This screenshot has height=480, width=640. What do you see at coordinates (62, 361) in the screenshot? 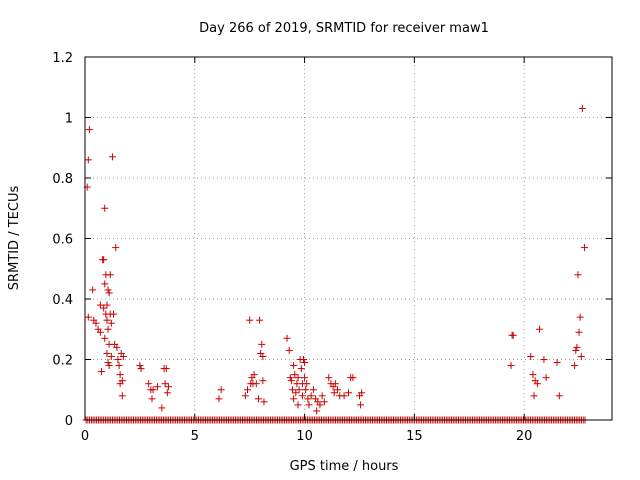
I see `y-tick-label: 0.2` at bounding box center [62, 361].